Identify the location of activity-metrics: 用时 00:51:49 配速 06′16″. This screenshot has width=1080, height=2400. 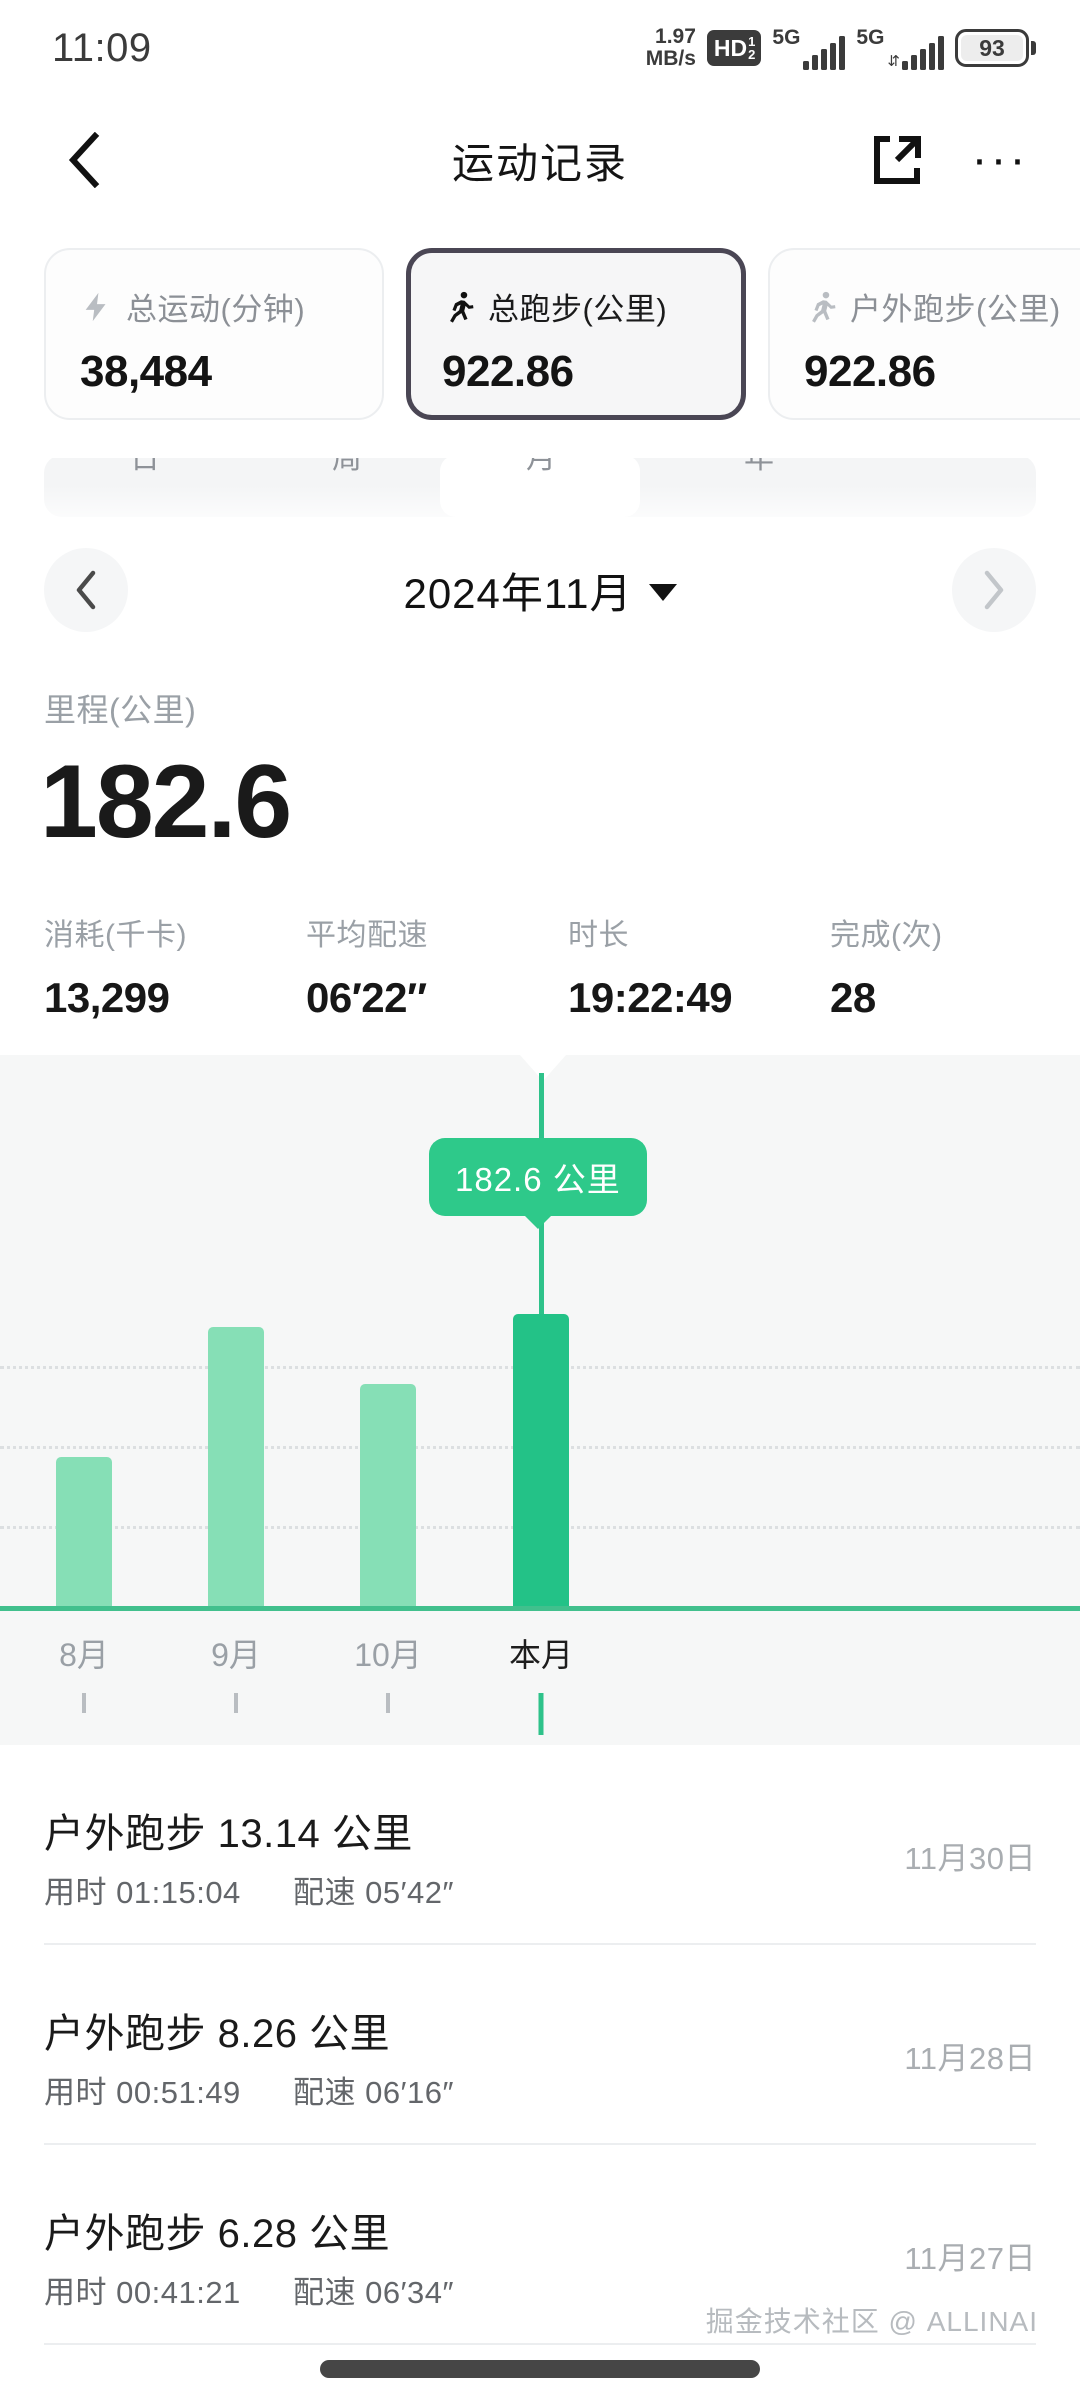
(249, 2089).